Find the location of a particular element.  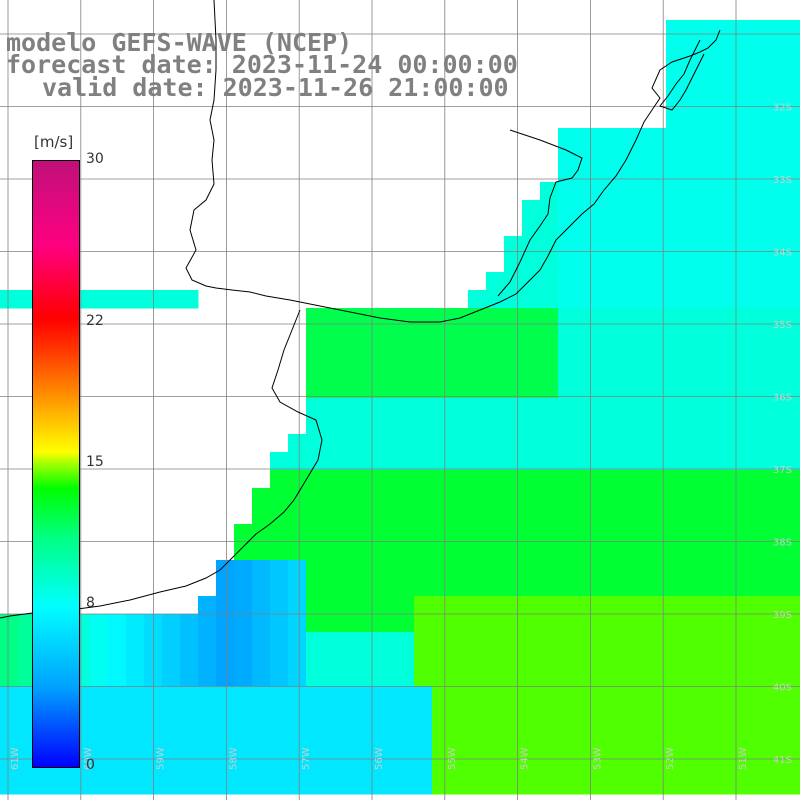

colorbar-tick-label: 8 is located at coordinates (90, 603).